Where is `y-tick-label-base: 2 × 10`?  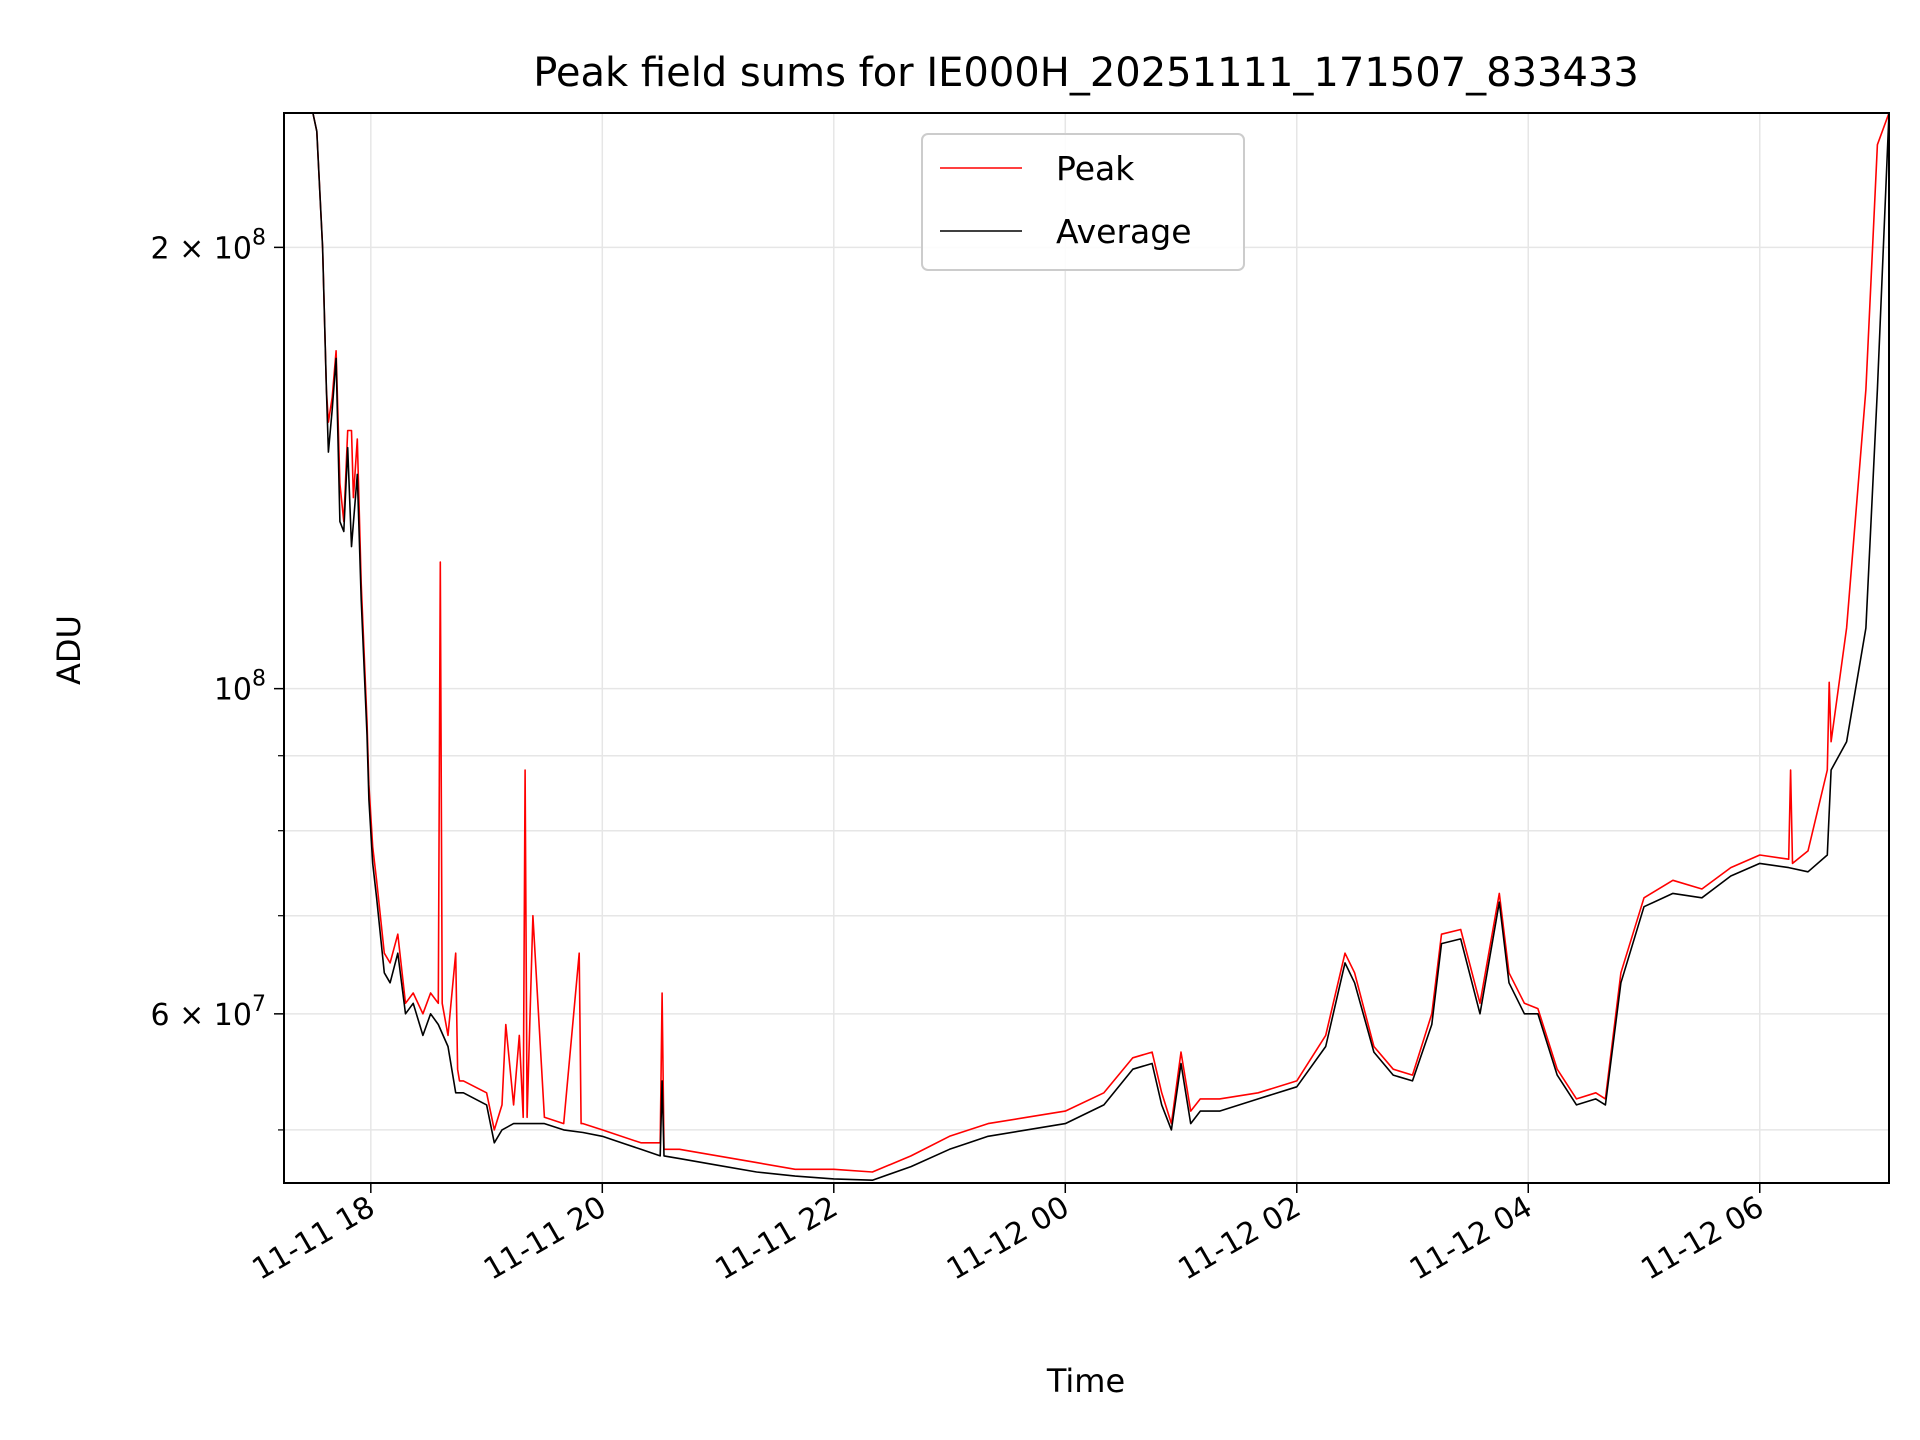
y-tick-label-base: 2 × 10 is located at coordinates (201, 248).